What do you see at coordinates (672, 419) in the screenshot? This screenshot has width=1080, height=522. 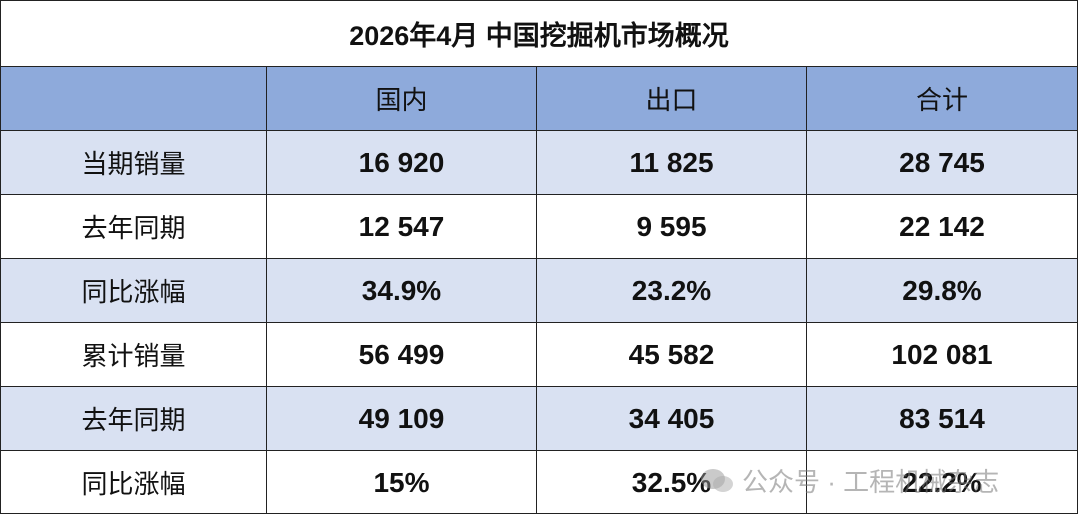 I see `value-cell: 34 405` at bounding box center [672, 419].